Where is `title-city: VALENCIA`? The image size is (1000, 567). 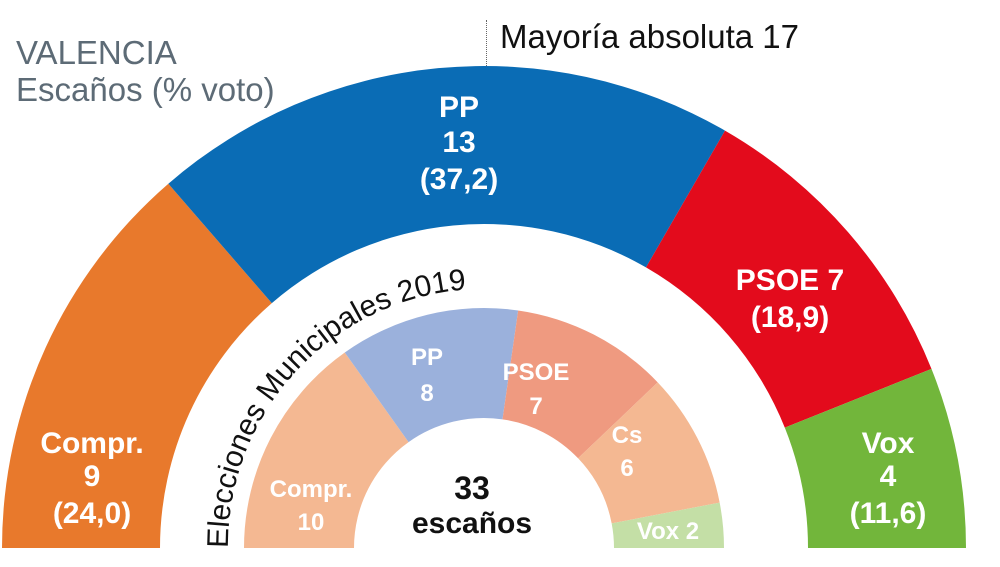 title-city: VALENCIA is located at coordinates (96, 52).